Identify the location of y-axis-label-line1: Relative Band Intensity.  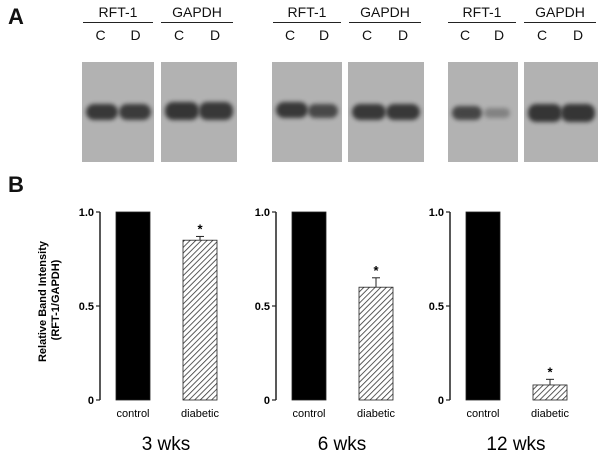
(43, 301).